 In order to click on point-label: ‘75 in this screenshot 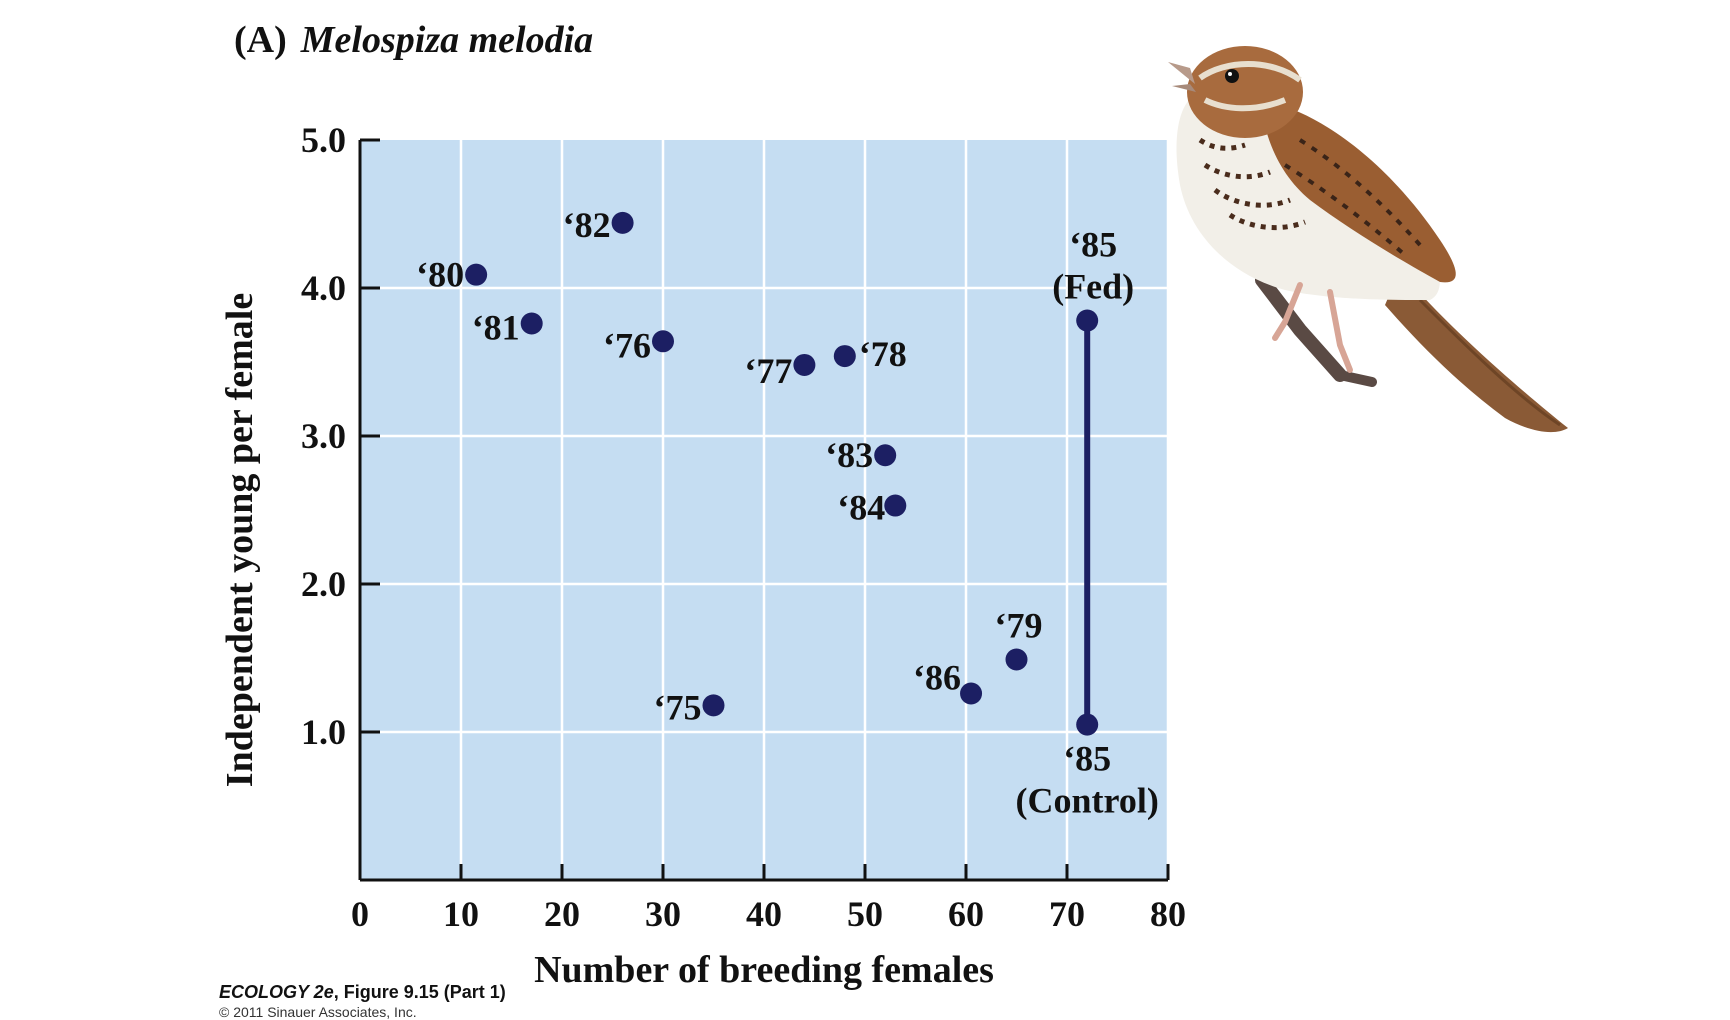, I will do `click(678, 707)`.